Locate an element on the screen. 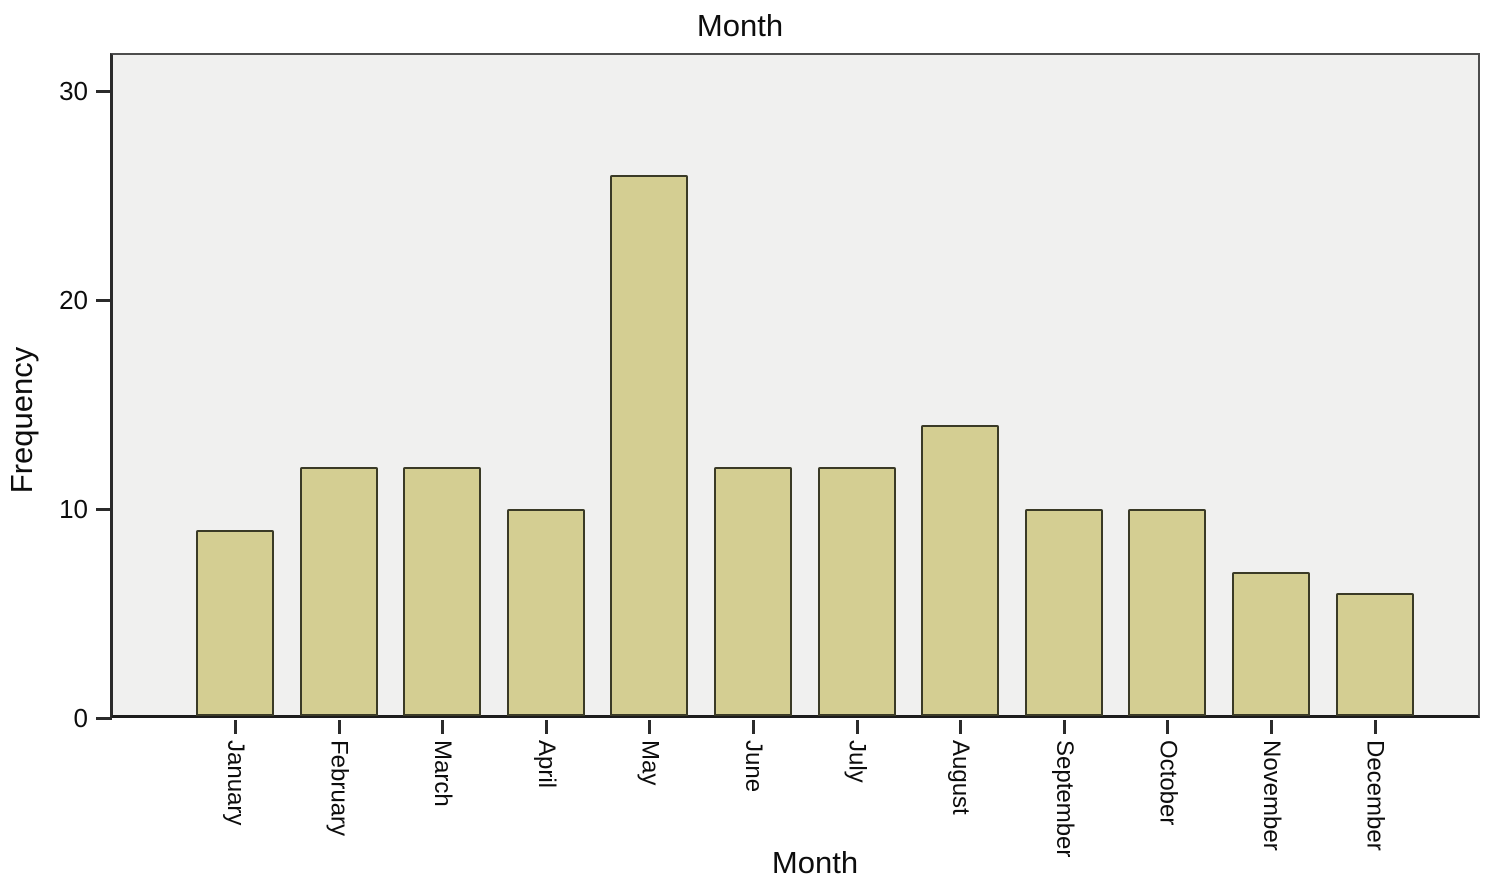  x-tick-label: May is located at coordinates (650, 763).